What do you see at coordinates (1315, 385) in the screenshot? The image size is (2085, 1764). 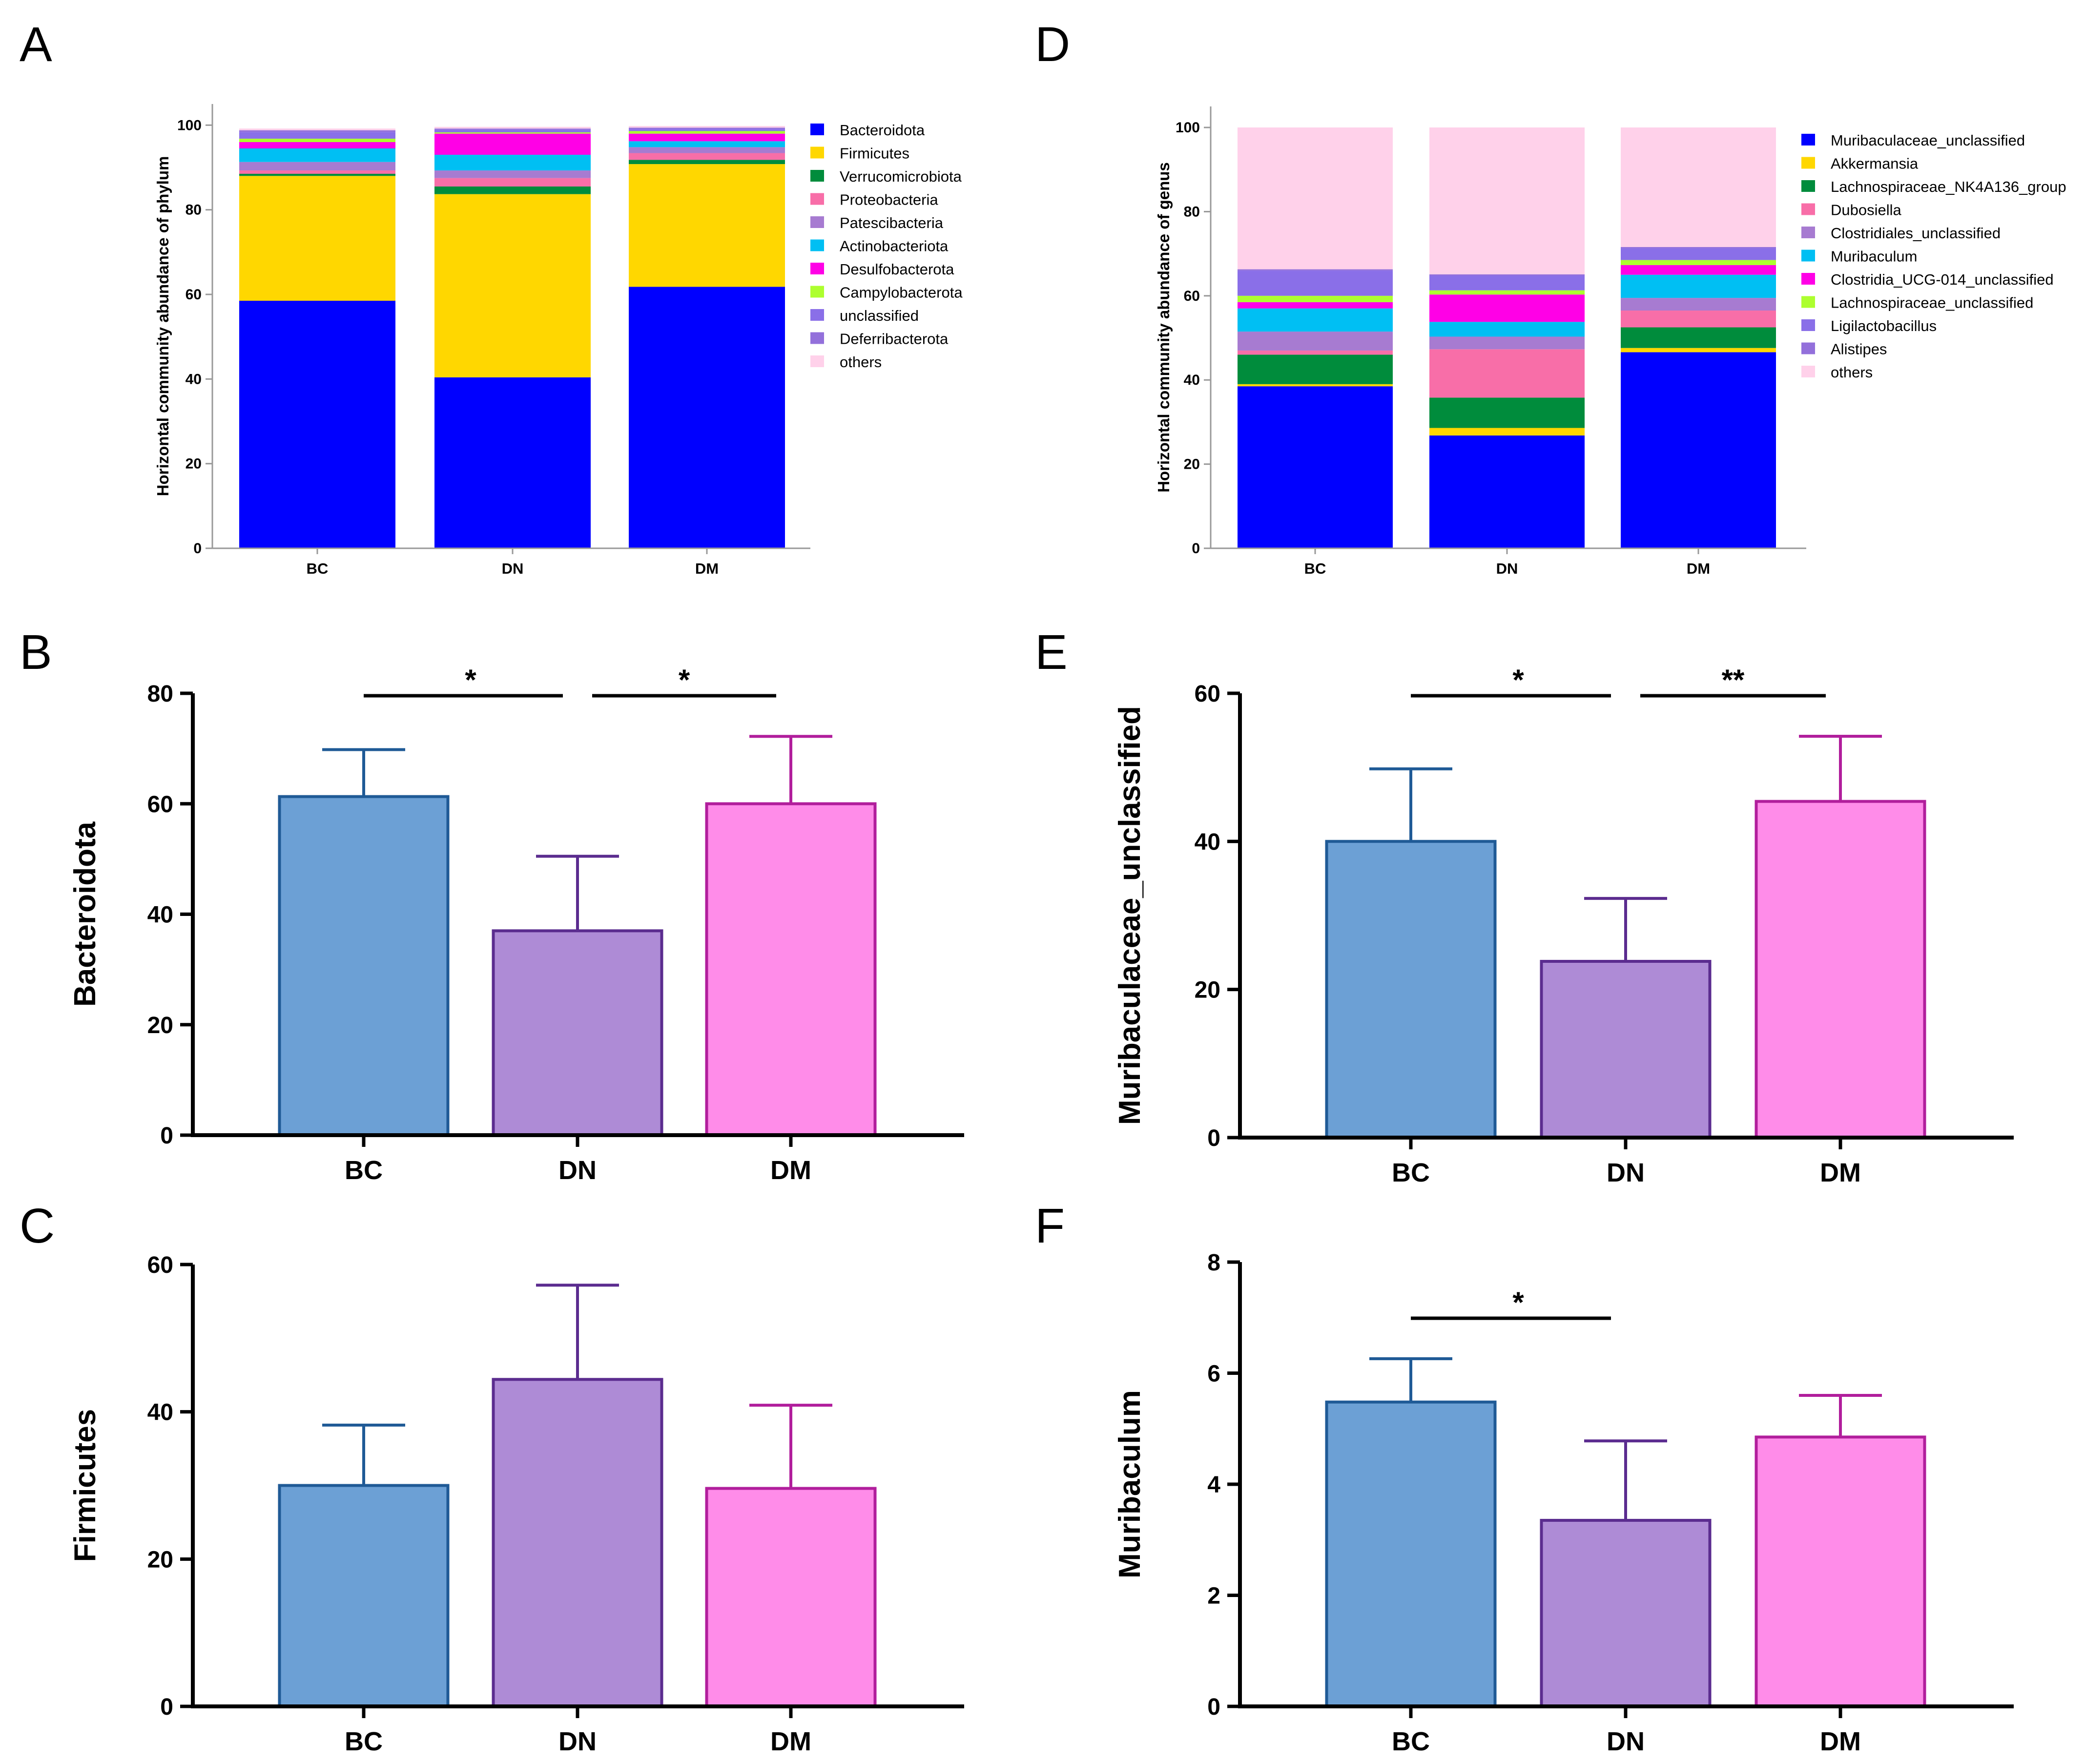 I see `bar-segment-BC-Akkermansia` at bounding box center [1315, 385].